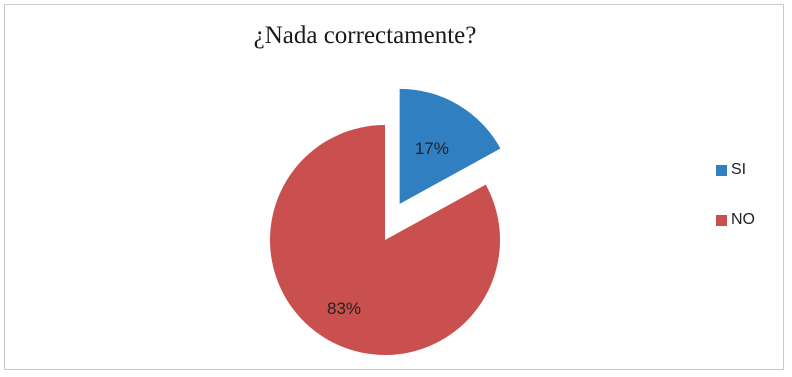  Describe the element at coordinates (344, 308) in the screenshot. I see `pie-label-no: 83%` at that location.